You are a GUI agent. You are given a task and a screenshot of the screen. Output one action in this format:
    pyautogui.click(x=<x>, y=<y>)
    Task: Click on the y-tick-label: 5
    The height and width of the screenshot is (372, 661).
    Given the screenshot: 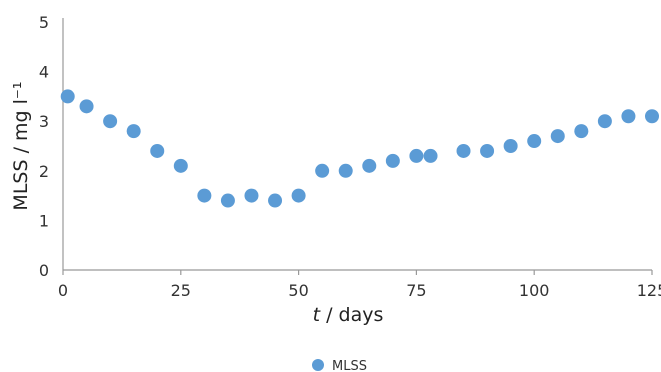 What is the action you would take?
    pyautogui.click(x=44, y=22)
    